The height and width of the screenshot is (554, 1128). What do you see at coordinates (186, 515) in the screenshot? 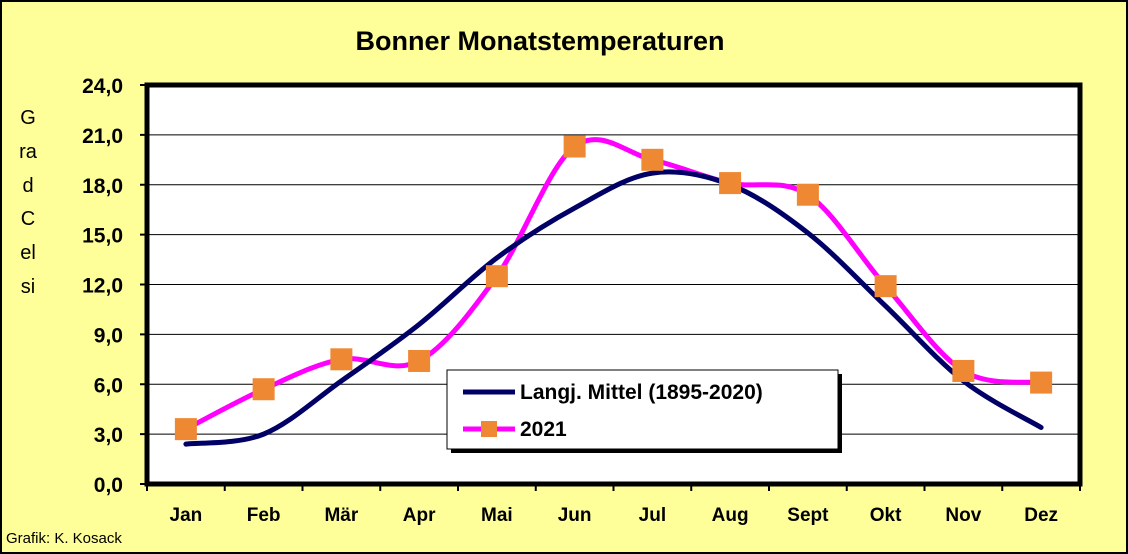
I see `x-tick-label: Jan` at bounding box center [186, 515].